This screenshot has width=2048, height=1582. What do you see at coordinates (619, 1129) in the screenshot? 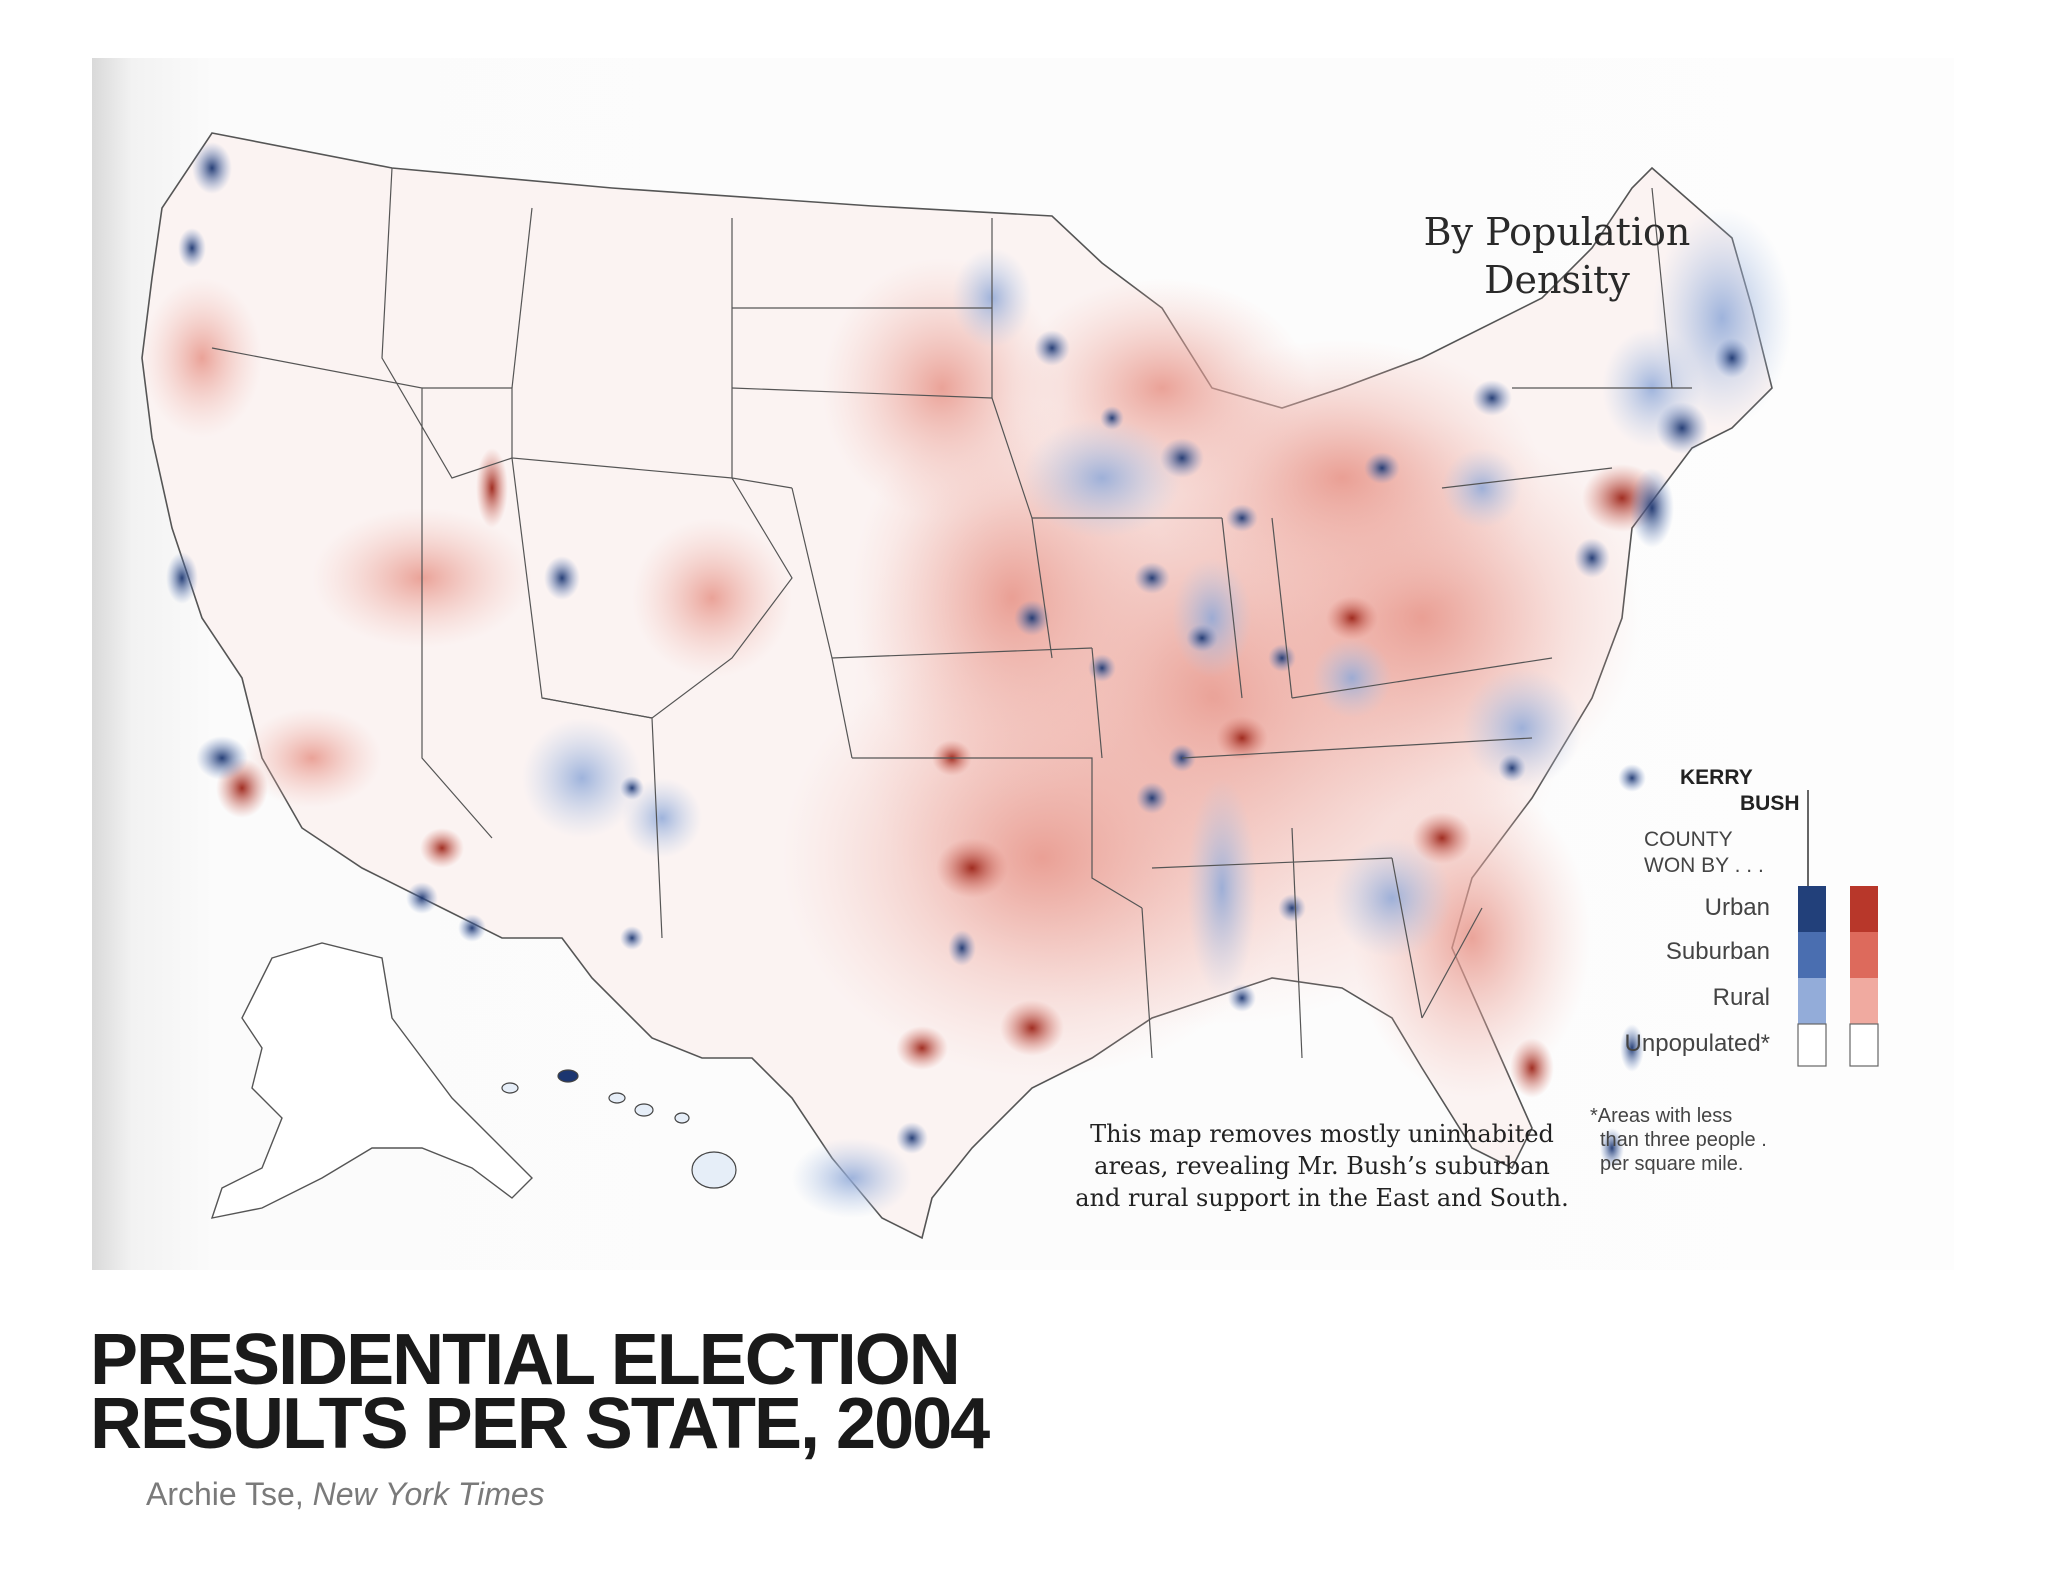
I see `hawaii-islands` at bounding box center [619, 1129].